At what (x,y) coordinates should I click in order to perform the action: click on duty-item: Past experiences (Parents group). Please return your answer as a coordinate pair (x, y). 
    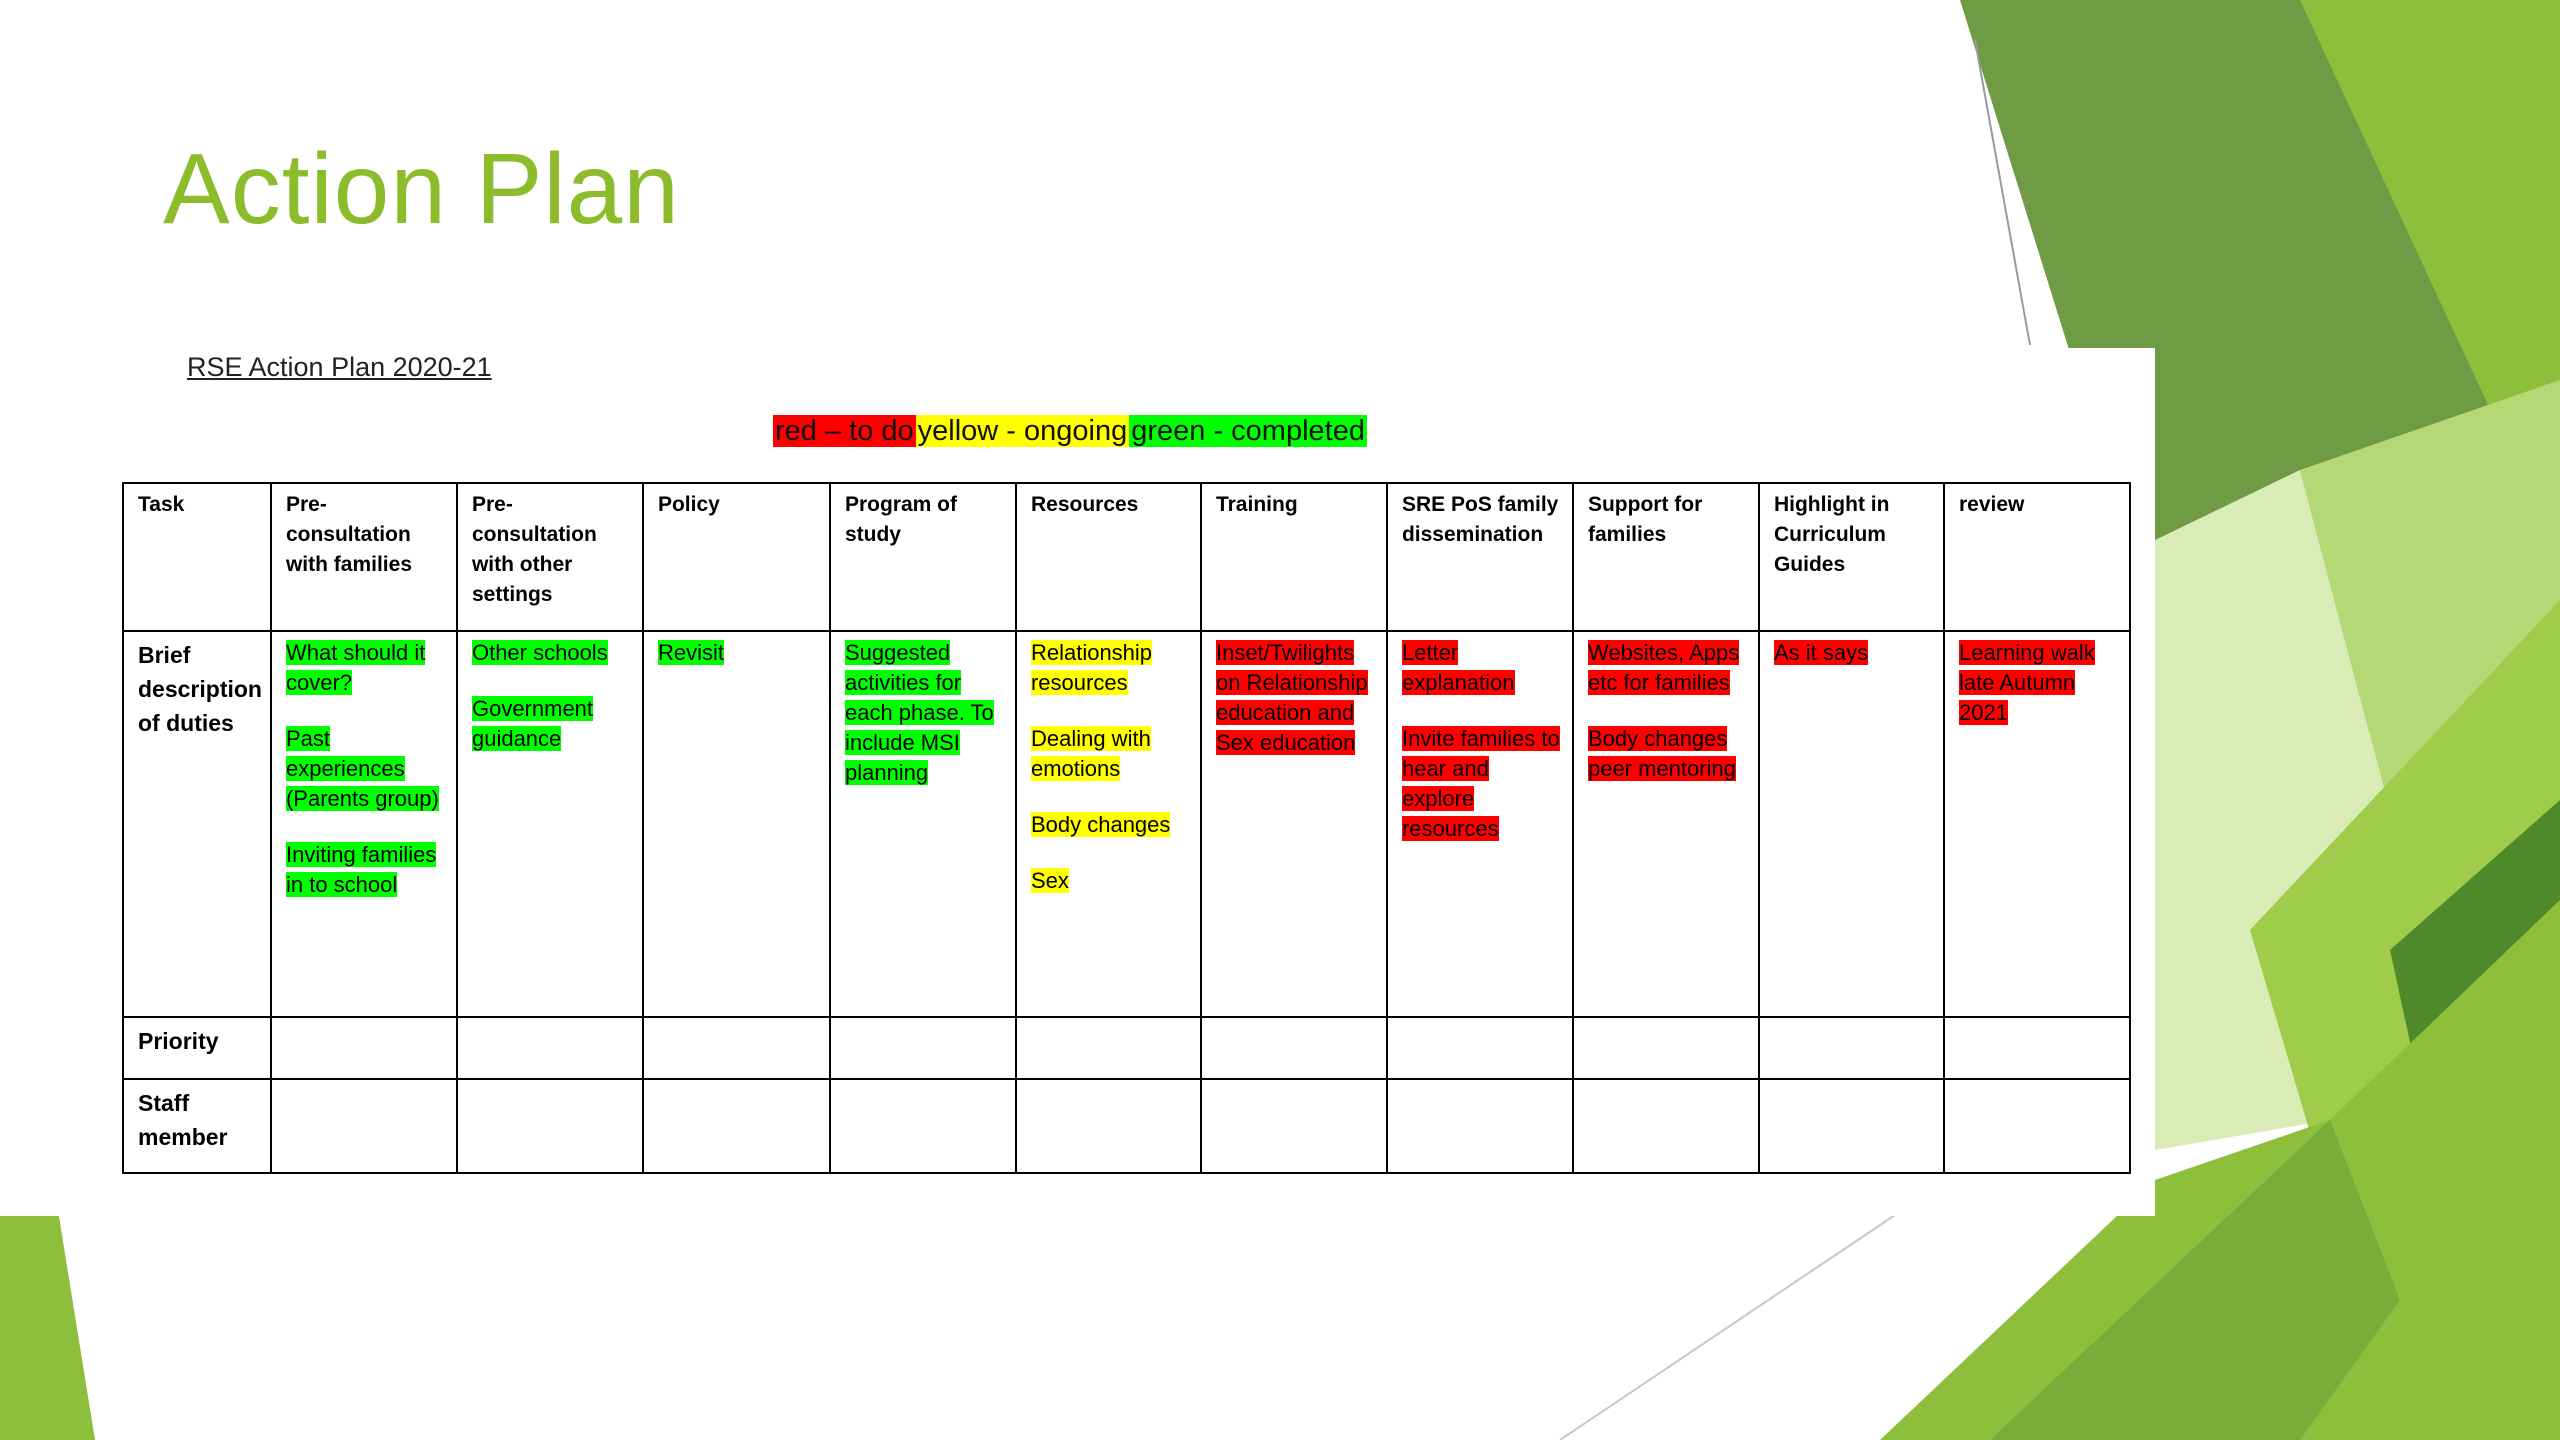
    Looking at the image, I should click on (366, 769).